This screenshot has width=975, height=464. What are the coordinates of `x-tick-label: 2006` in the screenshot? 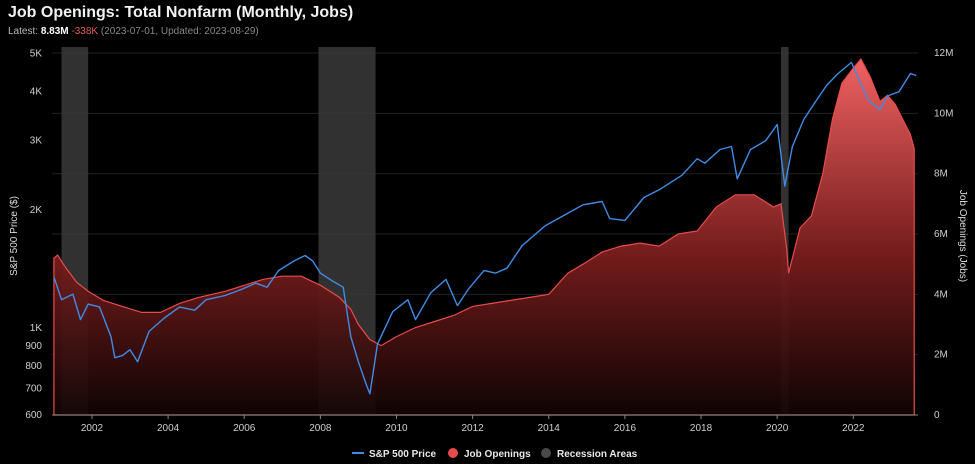 It's located at (244, 428).